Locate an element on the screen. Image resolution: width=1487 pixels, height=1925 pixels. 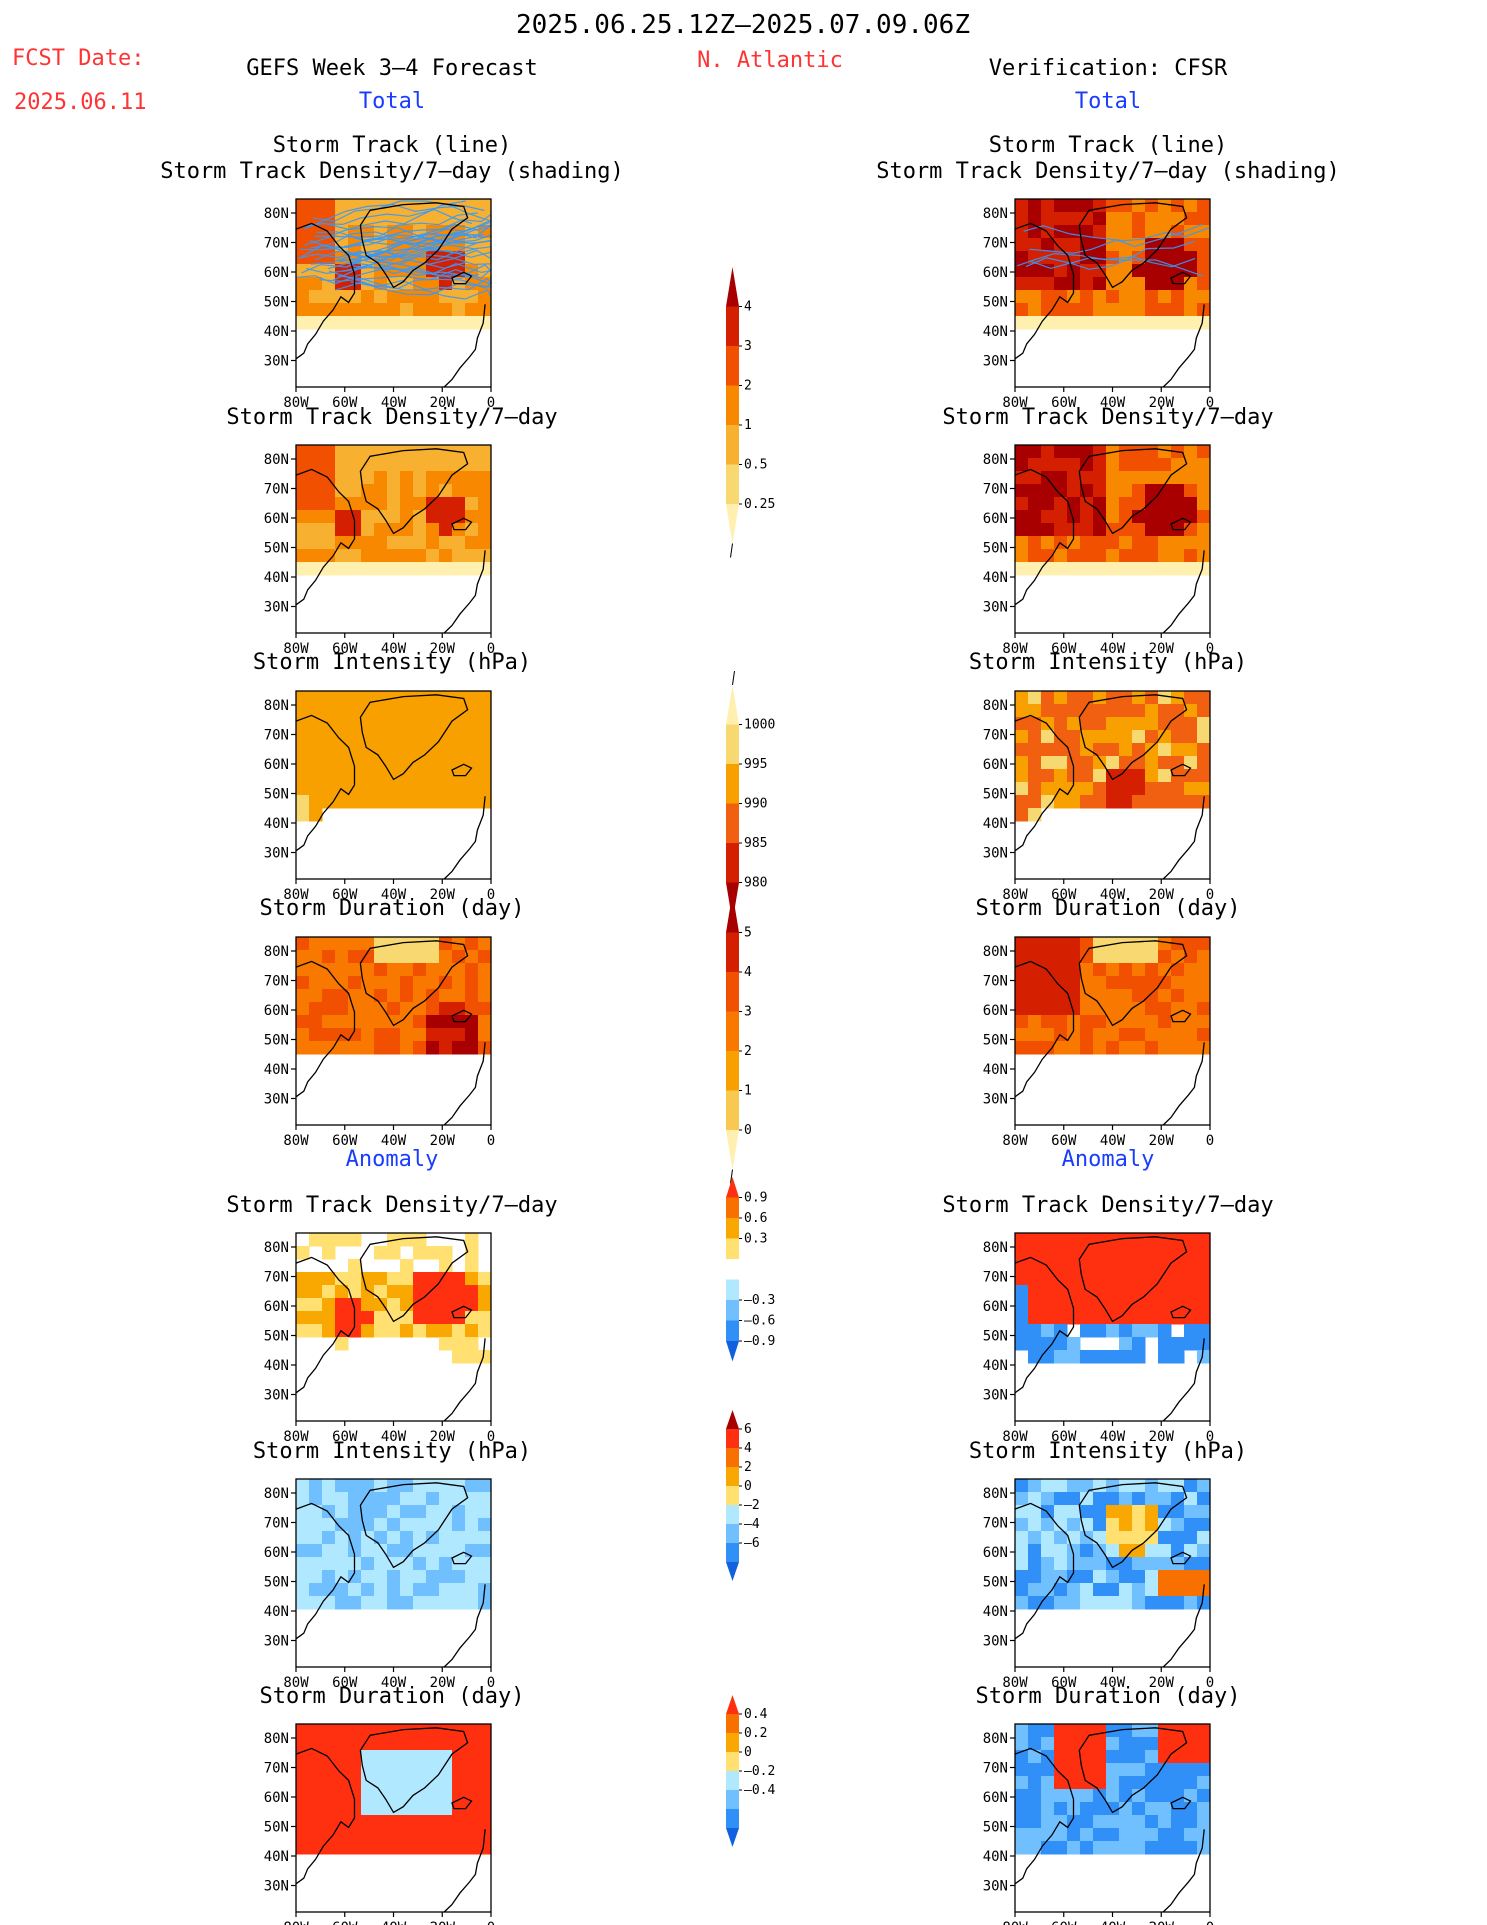
colorbar-label: 990 is located at coordinates (755, 804).